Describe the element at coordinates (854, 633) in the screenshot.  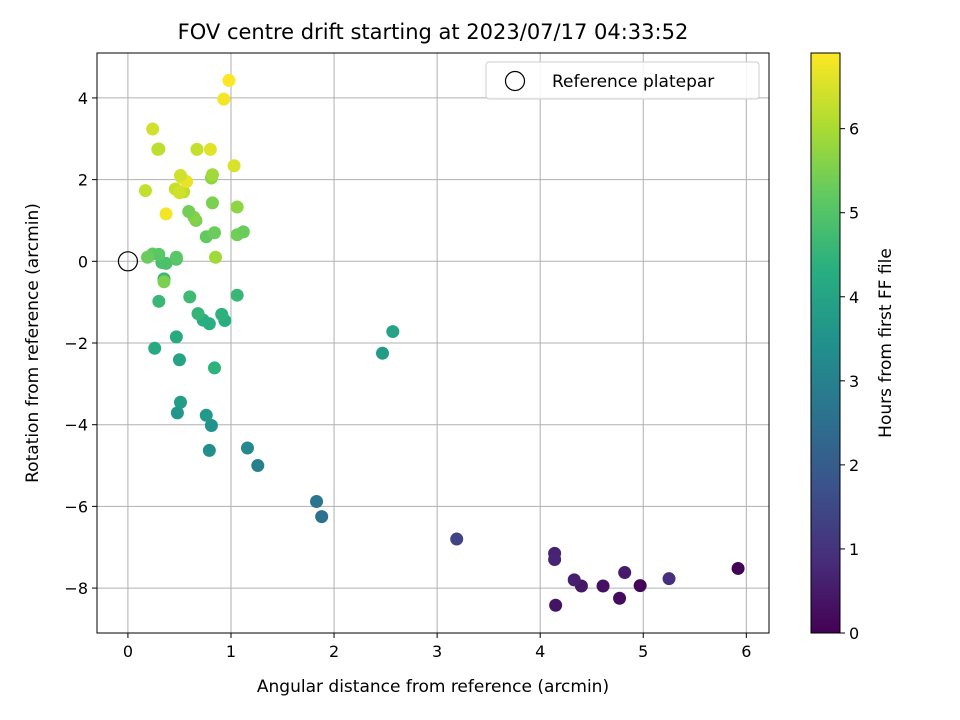
I see `colorbar-tick-label: 0` at that location.